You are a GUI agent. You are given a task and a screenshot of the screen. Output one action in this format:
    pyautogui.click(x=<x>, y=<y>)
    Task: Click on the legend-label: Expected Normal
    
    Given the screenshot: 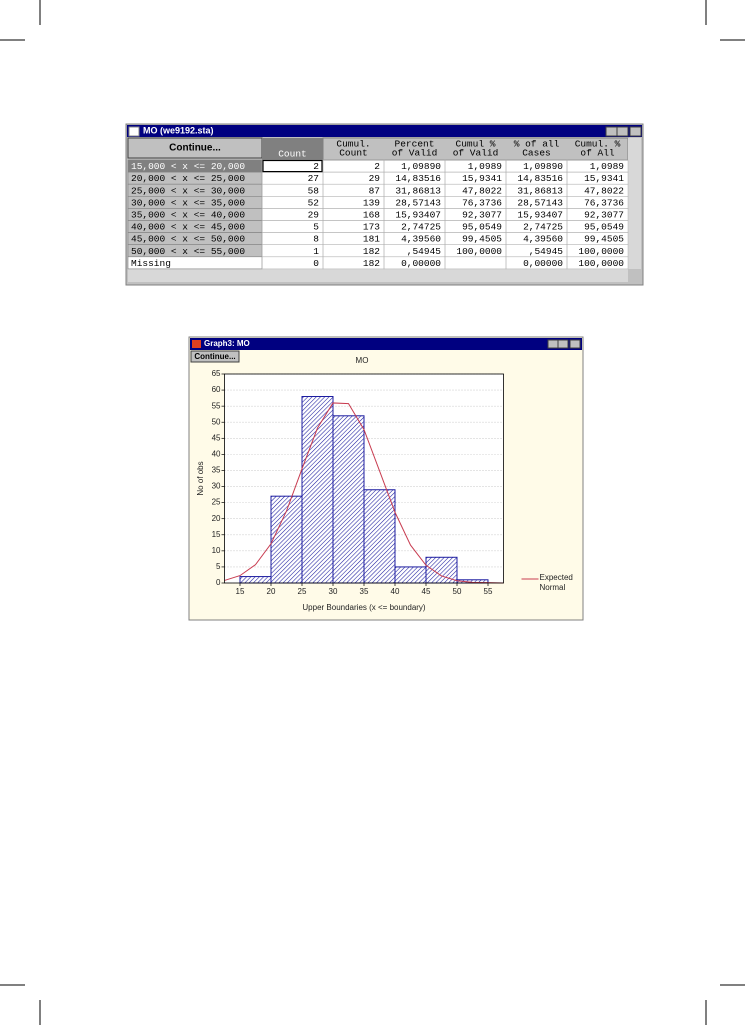 What is the action you would take?
    pyautogui.click(x=556, y=582)
    